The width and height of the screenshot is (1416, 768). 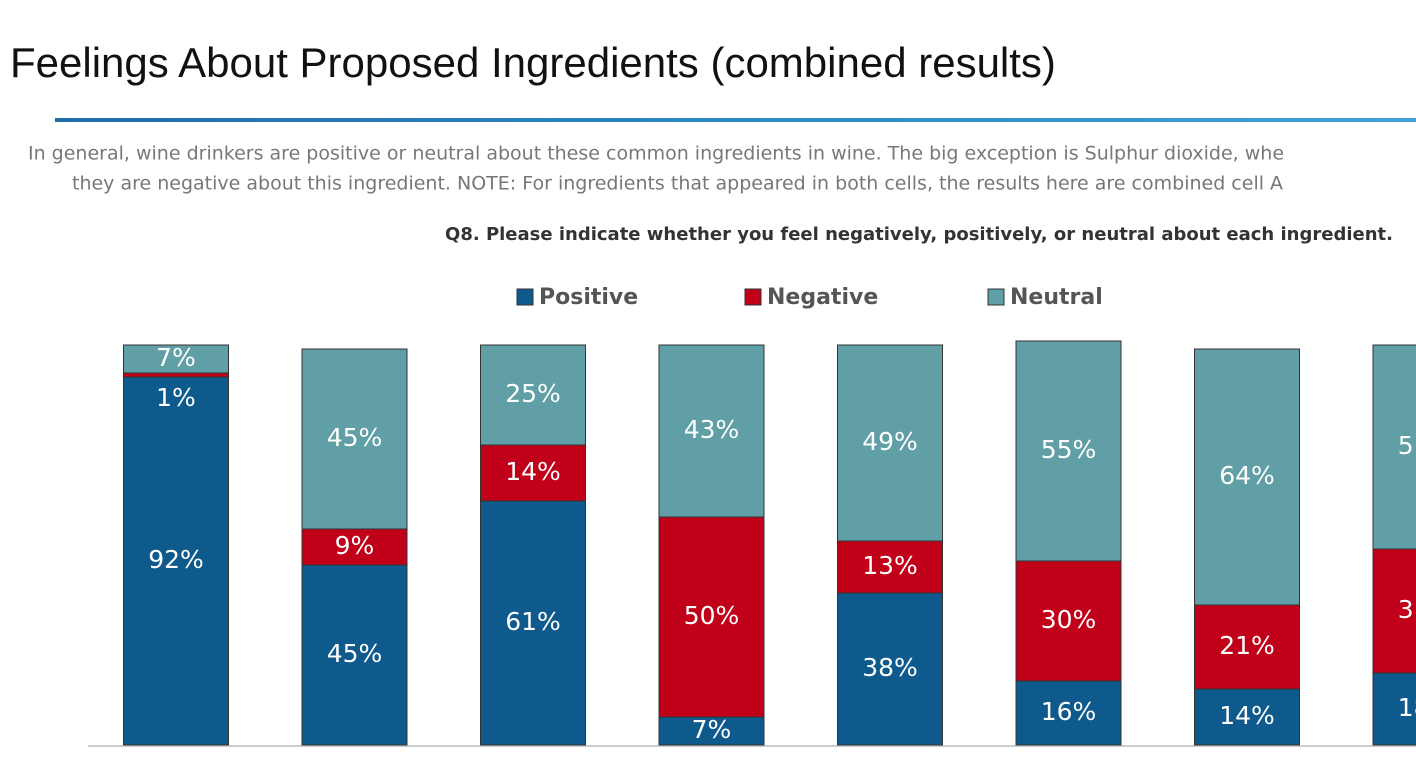 I want to click on data-label: 16%, so click(x=1069, y=711).